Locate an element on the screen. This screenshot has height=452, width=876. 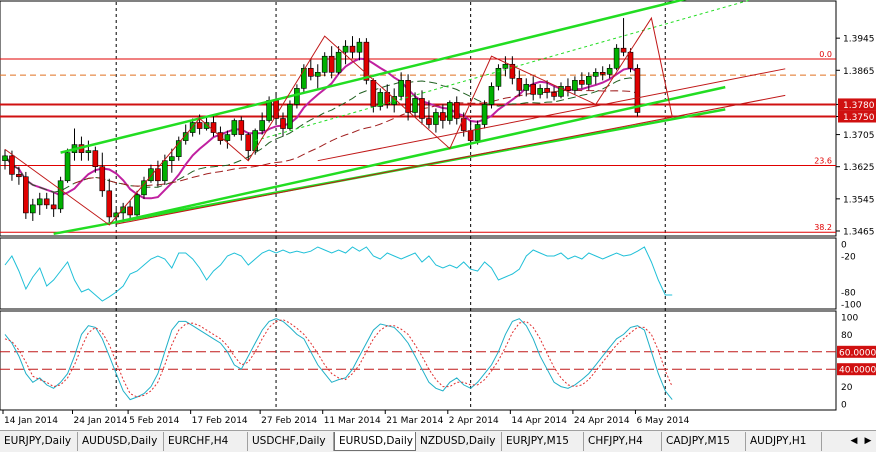
tab-audjpy-h1: AUDJPY,H1 is located at coordinates (784, 441).